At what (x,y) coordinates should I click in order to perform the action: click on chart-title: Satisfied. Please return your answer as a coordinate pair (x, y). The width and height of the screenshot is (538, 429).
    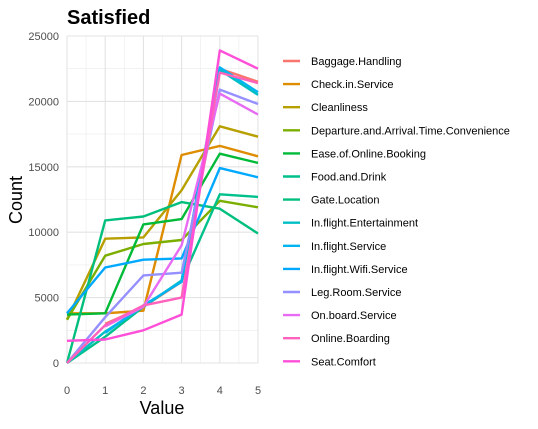
    Looking at the image, I should click on (108, 18).